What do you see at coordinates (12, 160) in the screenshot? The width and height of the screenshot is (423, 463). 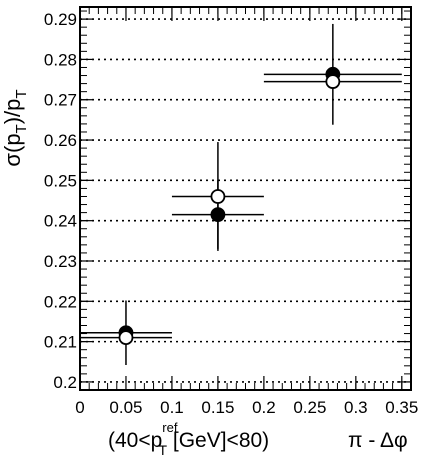 I see `y-axis-label-sigma: σ` at bounding box center [12, 160].